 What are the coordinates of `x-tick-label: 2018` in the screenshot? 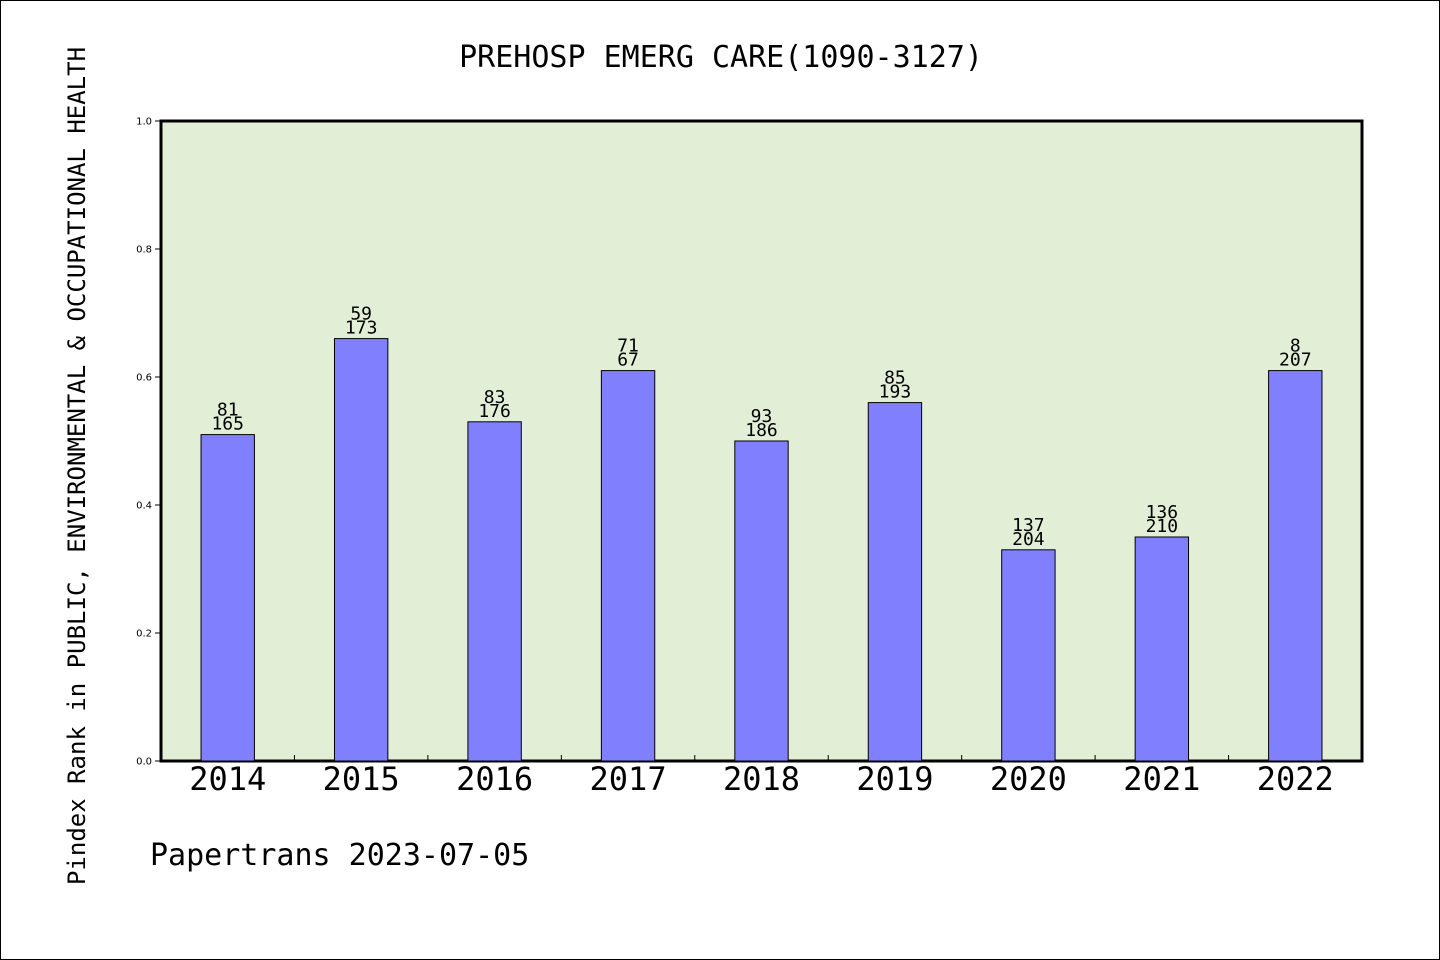 It's located at (761, 779).